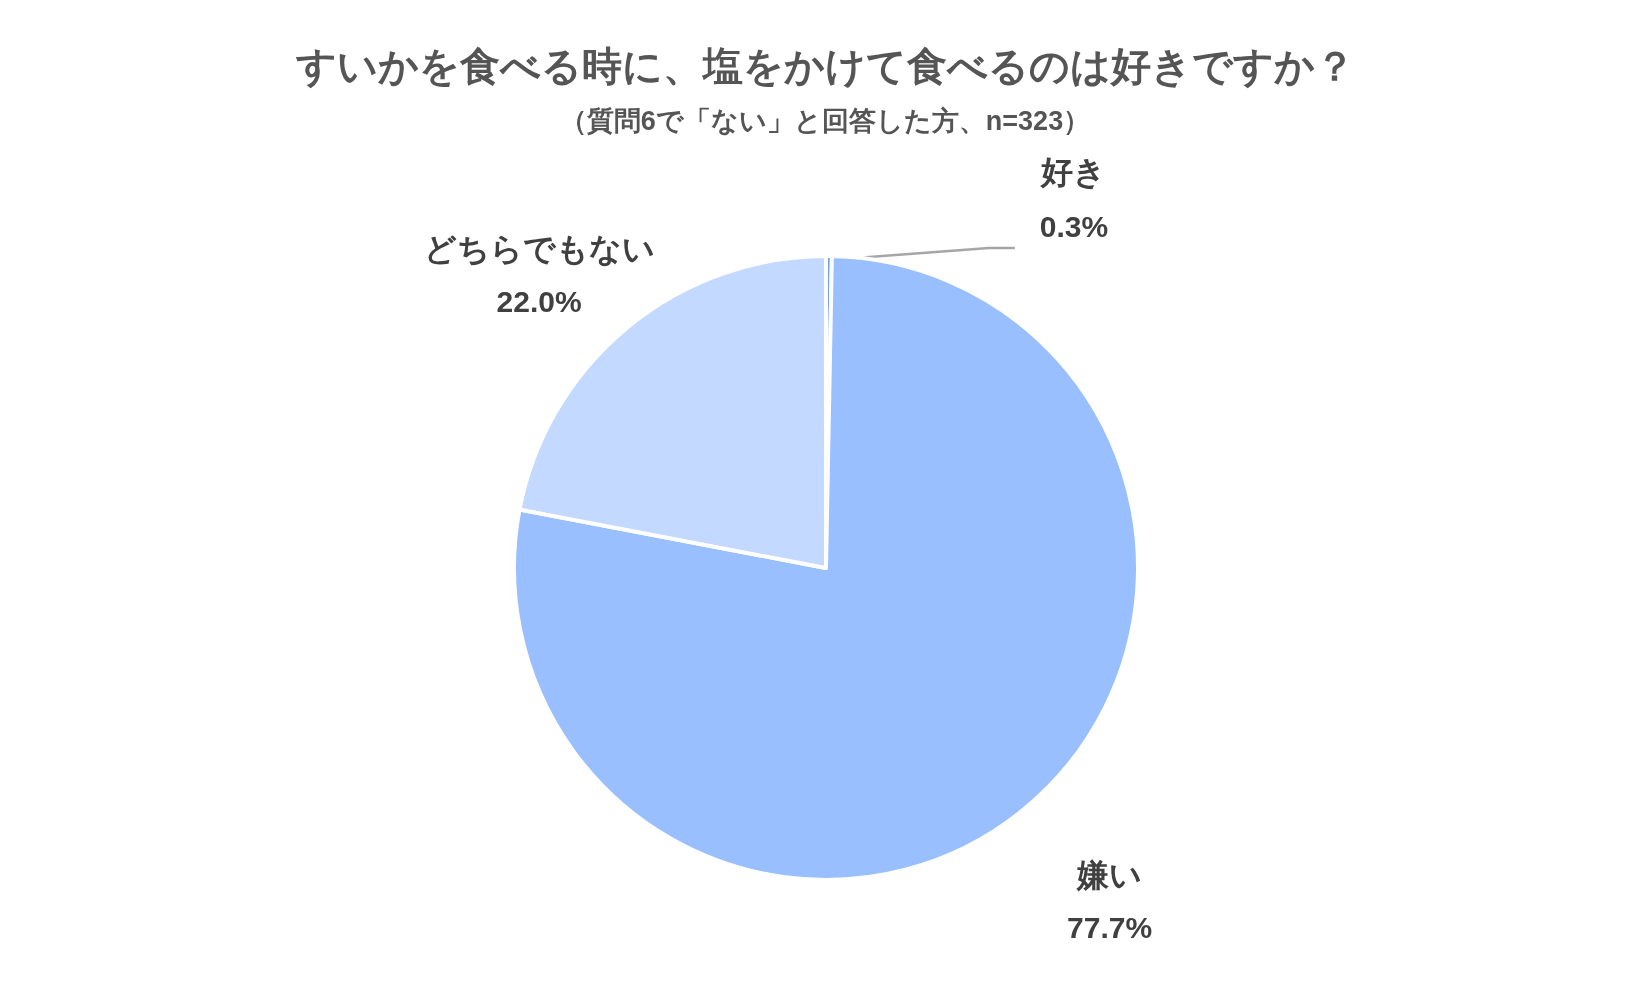 Image resolution: width=1650 pixels, height=990 pixels. What do you see at coordinates (824, 66) in the screenshot?
I see `chart-title: すいかを食べる時に、塩をかけて食べるのは好きですか？` at bounding box center [824, 66].